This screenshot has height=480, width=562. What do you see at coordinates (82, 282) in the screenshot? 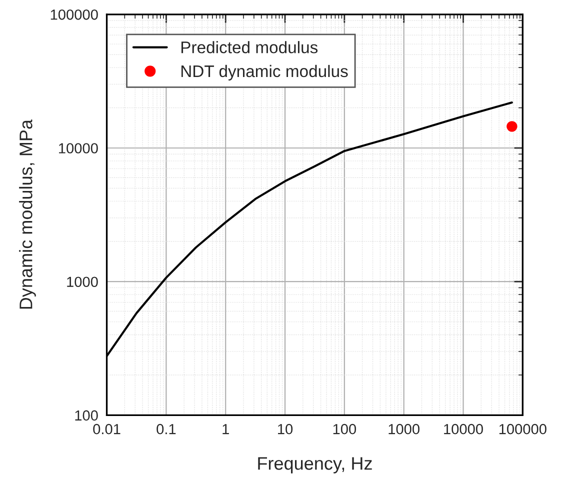
I see `y-tick-label: 1000` at bounding box center [82, 282].